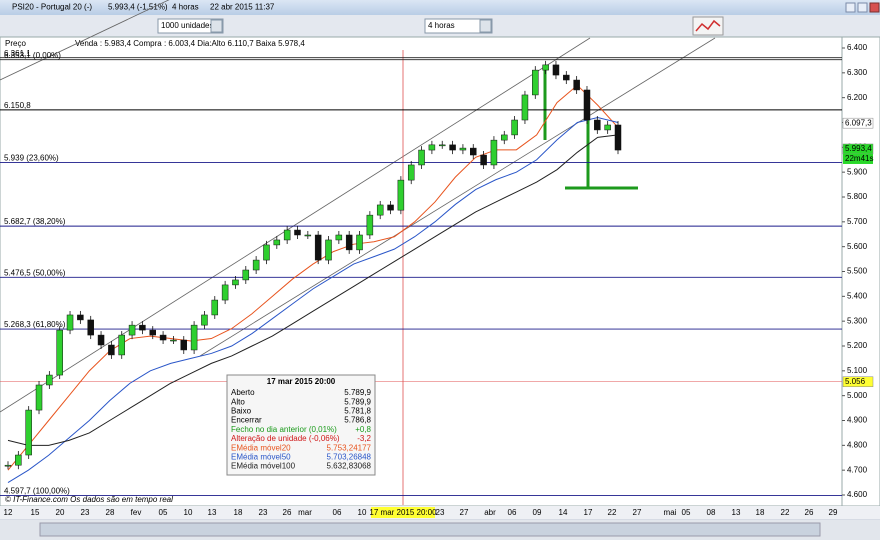 This screenshot has height=540, width=880. What do you see at coordinates (242, 7) in the screenshot?
I see `window-datetime: 22 abr 2015 11:37` at bounding box center [242, 7].